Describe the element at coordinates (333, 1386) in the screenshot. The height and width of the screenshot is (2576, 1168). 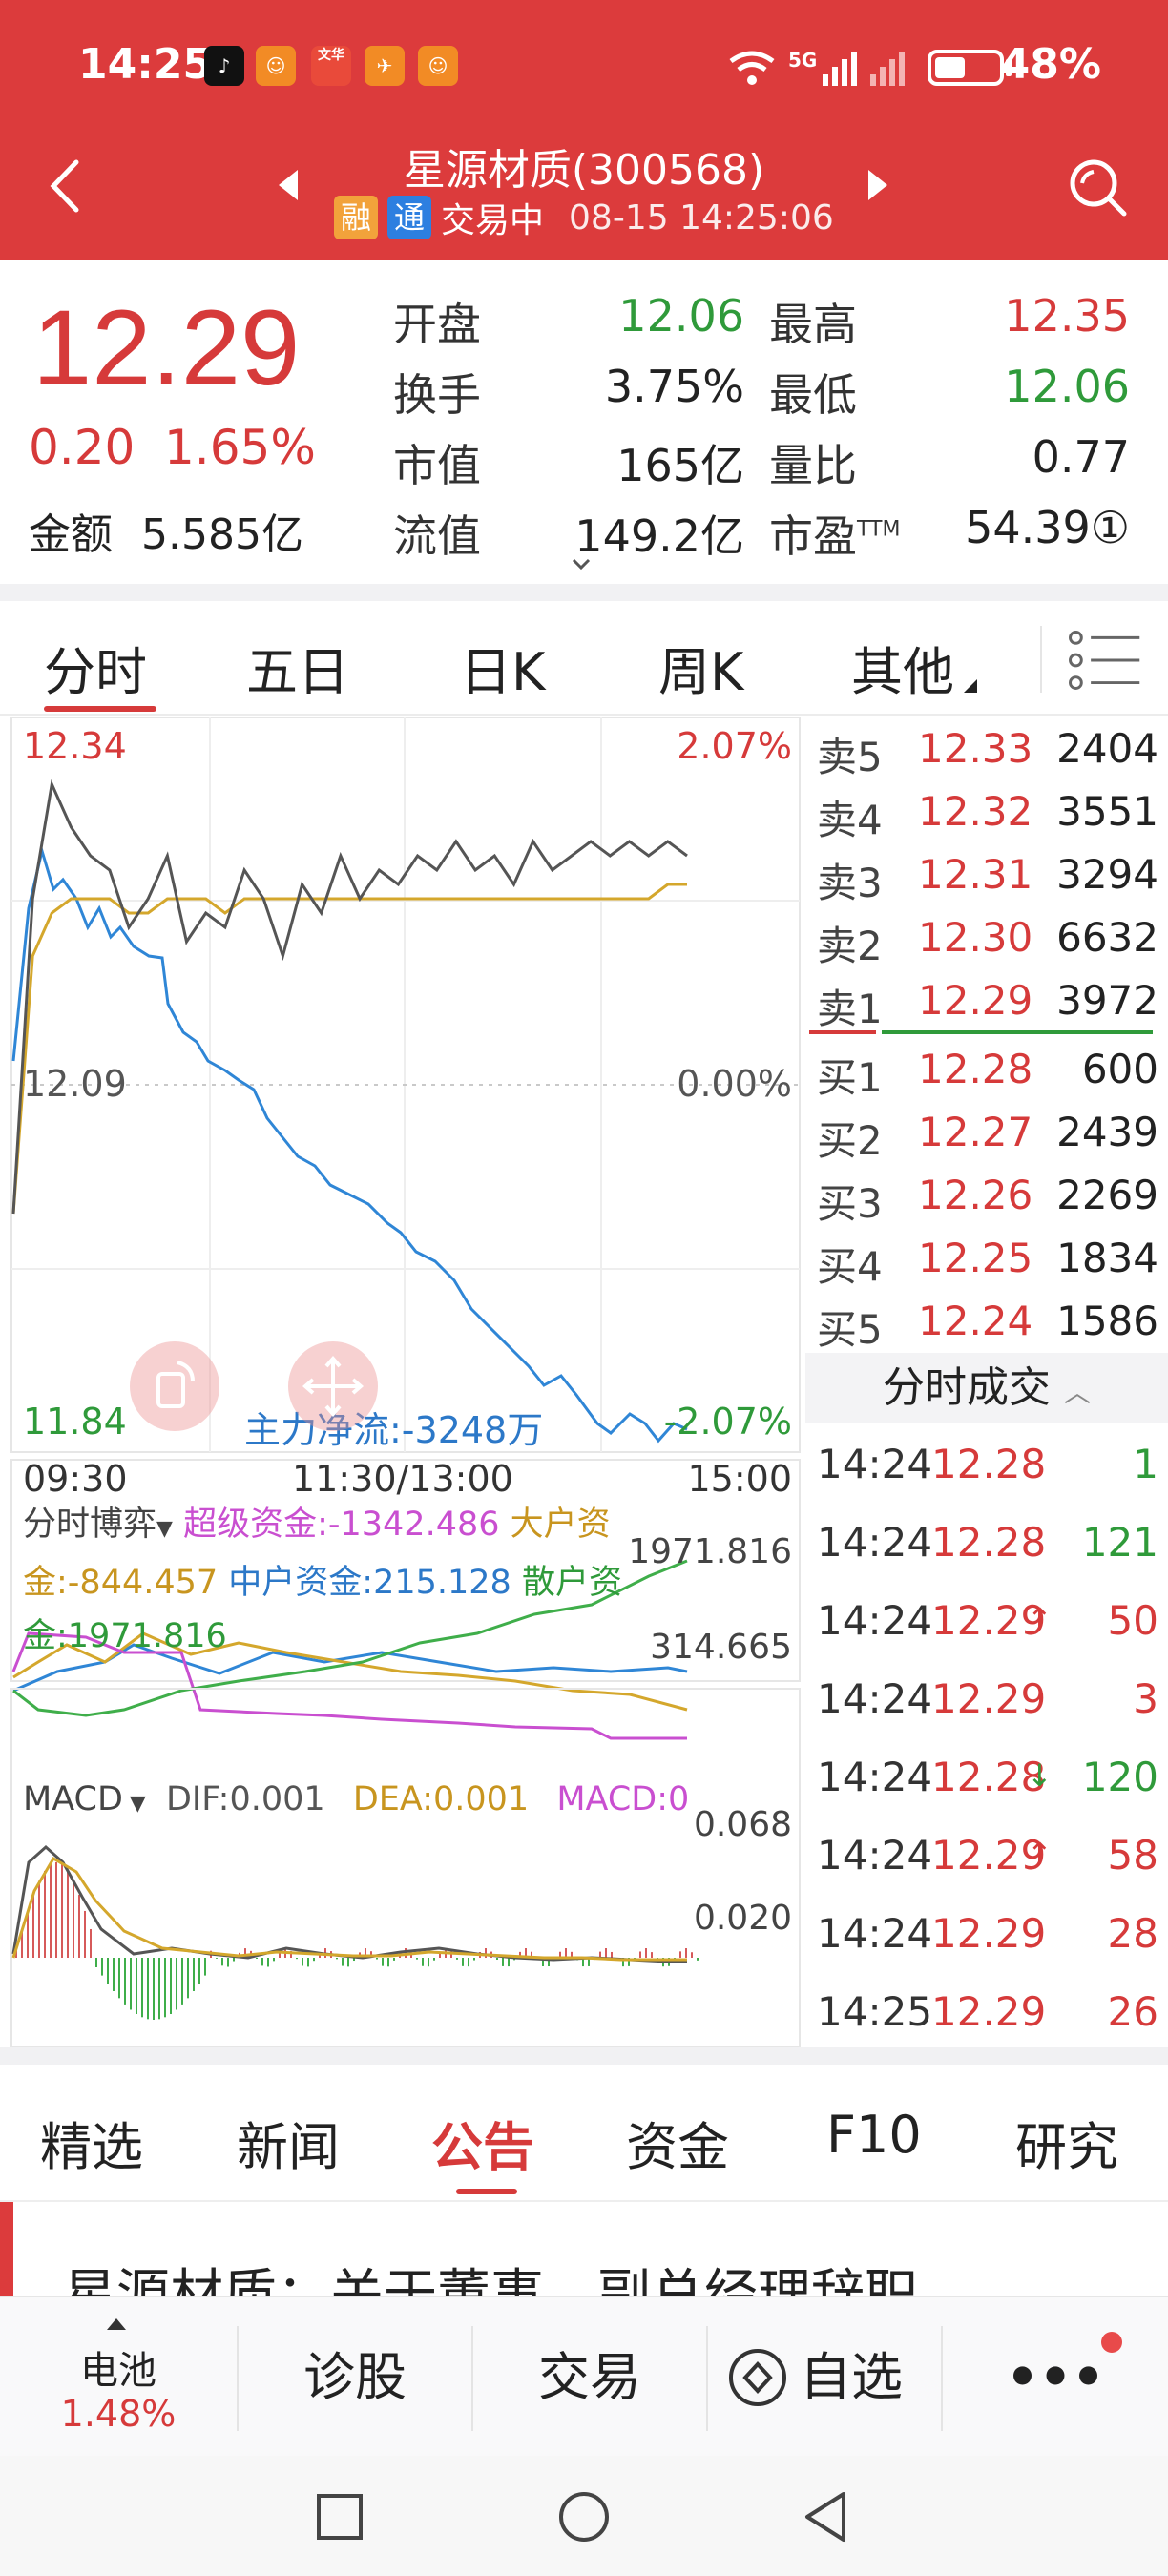
I see `move-button` at that location.